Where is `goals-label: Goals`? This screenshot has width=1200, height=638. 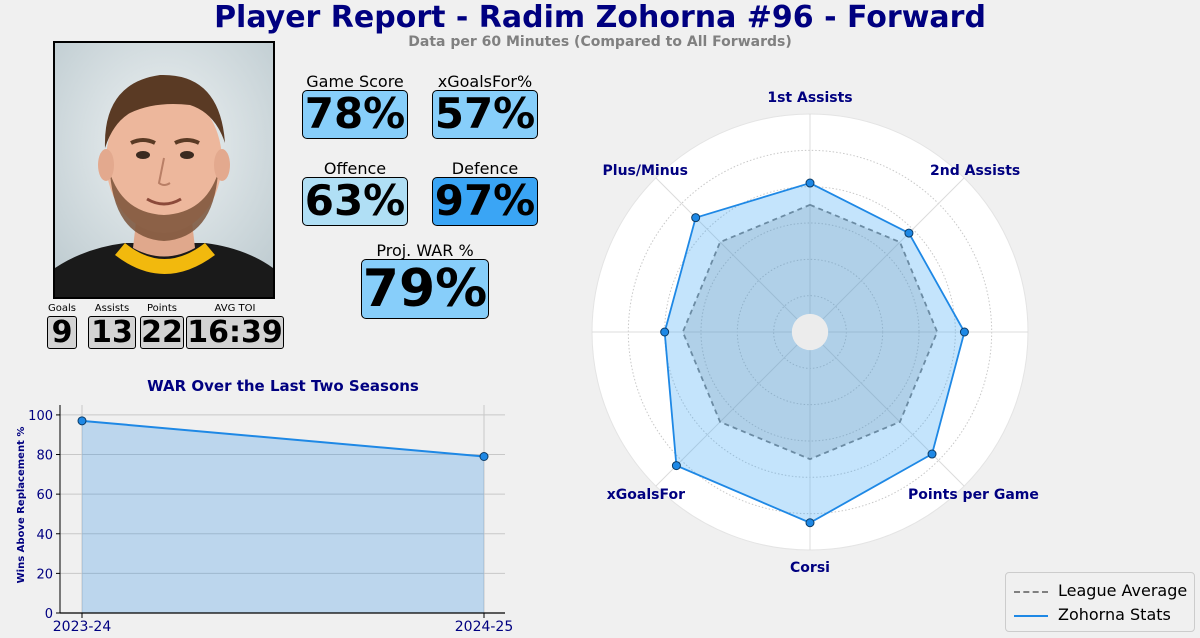 goals-label: Goals is located at coordinates (62, 308).